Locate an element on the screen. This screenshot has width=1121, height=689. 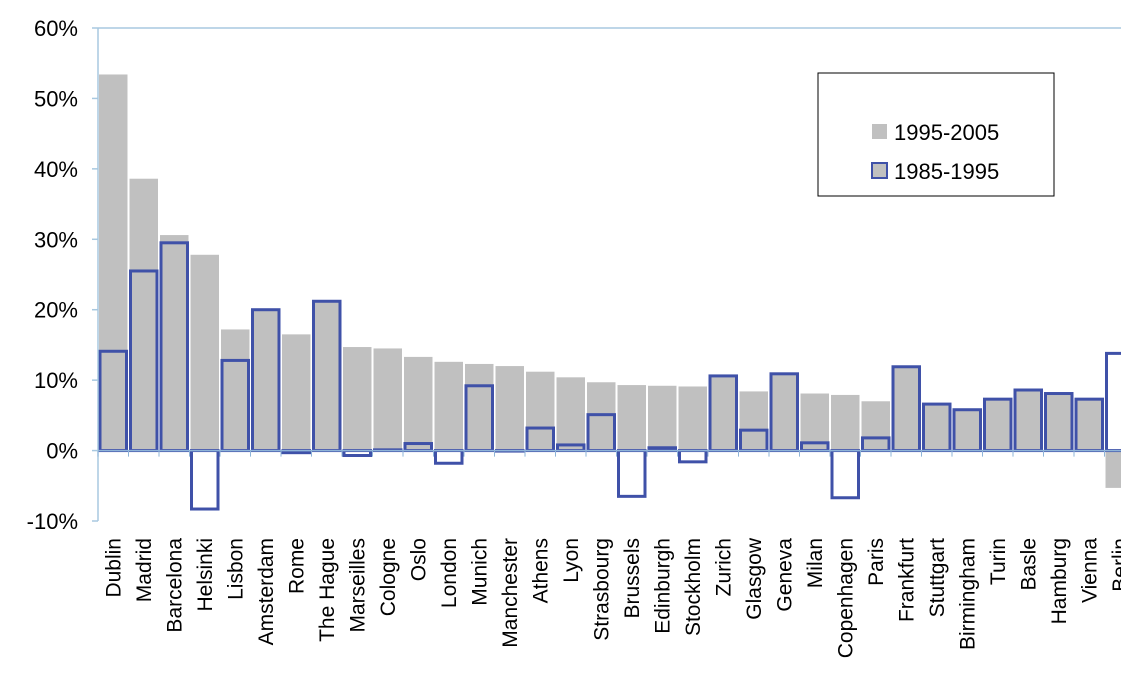
x-tick-label-dublin: Dublin is located at coordinates (113, 568).